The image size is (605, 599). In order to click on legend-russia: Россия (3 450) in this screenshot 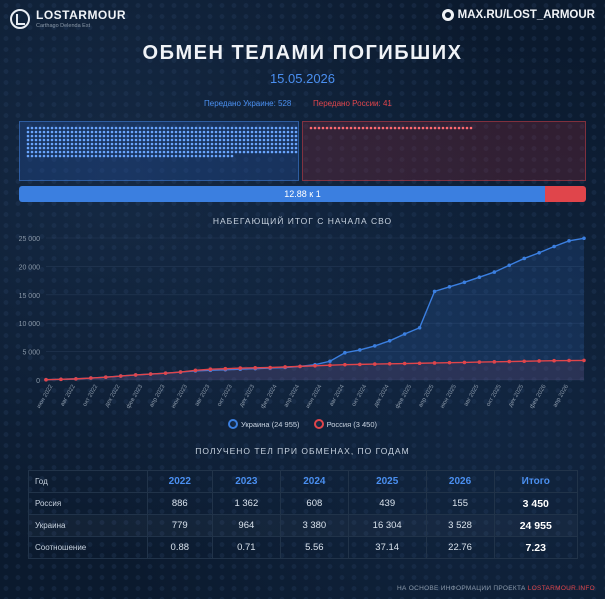, I will do `click(345, 424)`.